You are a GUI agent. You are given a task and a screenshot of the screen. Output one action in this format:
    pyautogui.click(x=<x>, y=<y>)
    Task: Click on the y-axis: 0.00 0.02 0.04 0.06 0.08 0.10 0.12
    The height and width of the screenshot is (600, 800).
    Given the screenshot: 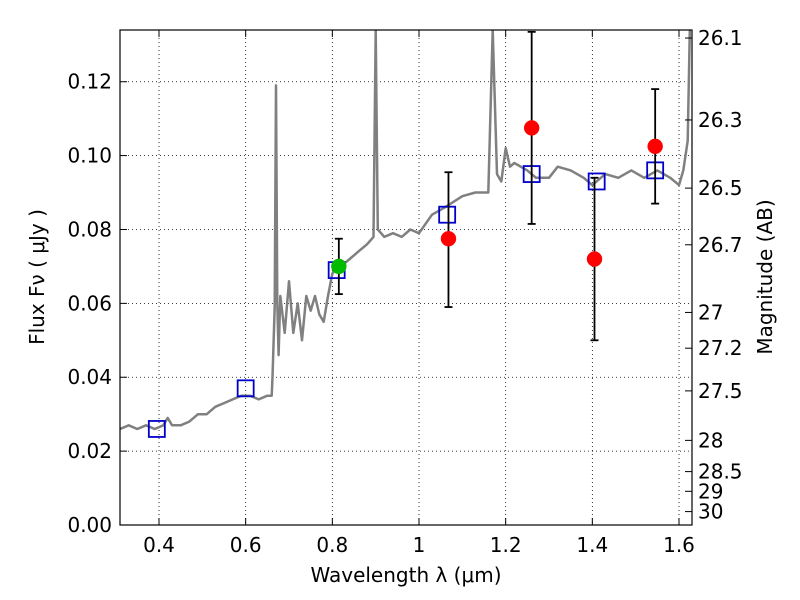 What is the action you would take?
    pyautogui.click(x=97, y=303)
    